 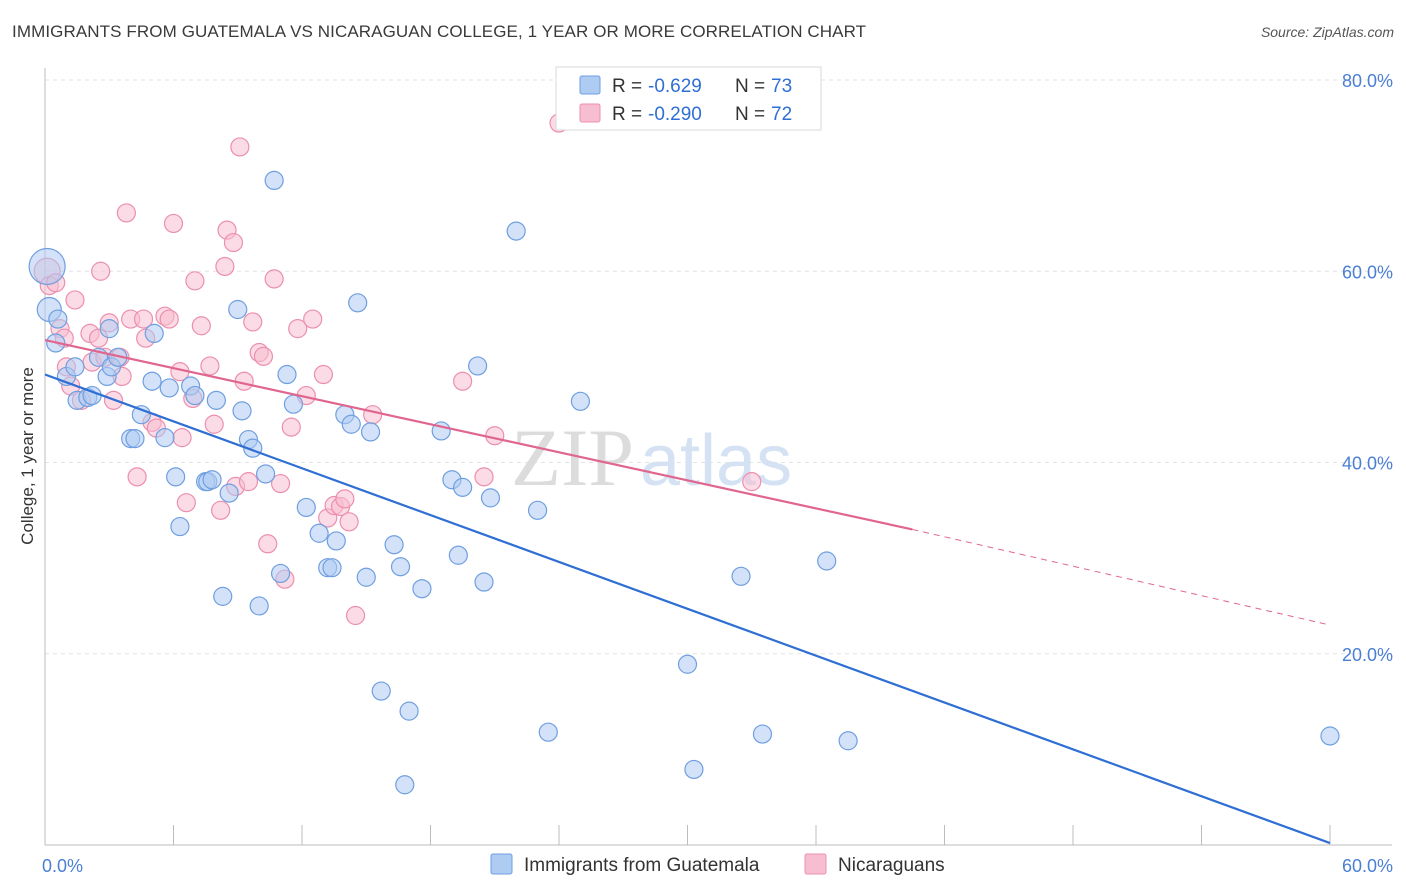 I want to click on x-tick-label: 0.0%, so click(x=62, y=866).